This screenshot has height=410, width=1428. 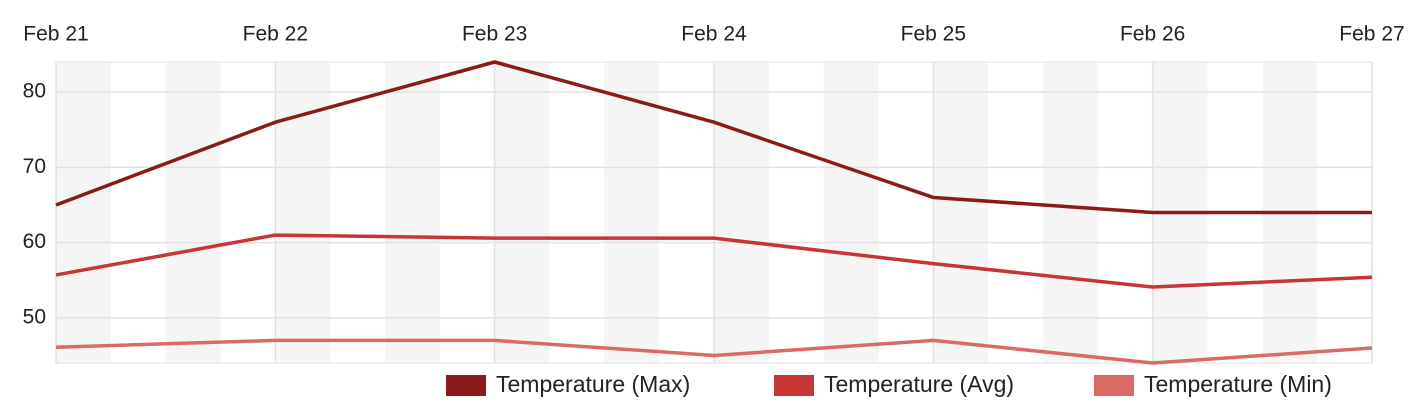 I want to click on y-tick-label: 50, so click(x=34, y=316).